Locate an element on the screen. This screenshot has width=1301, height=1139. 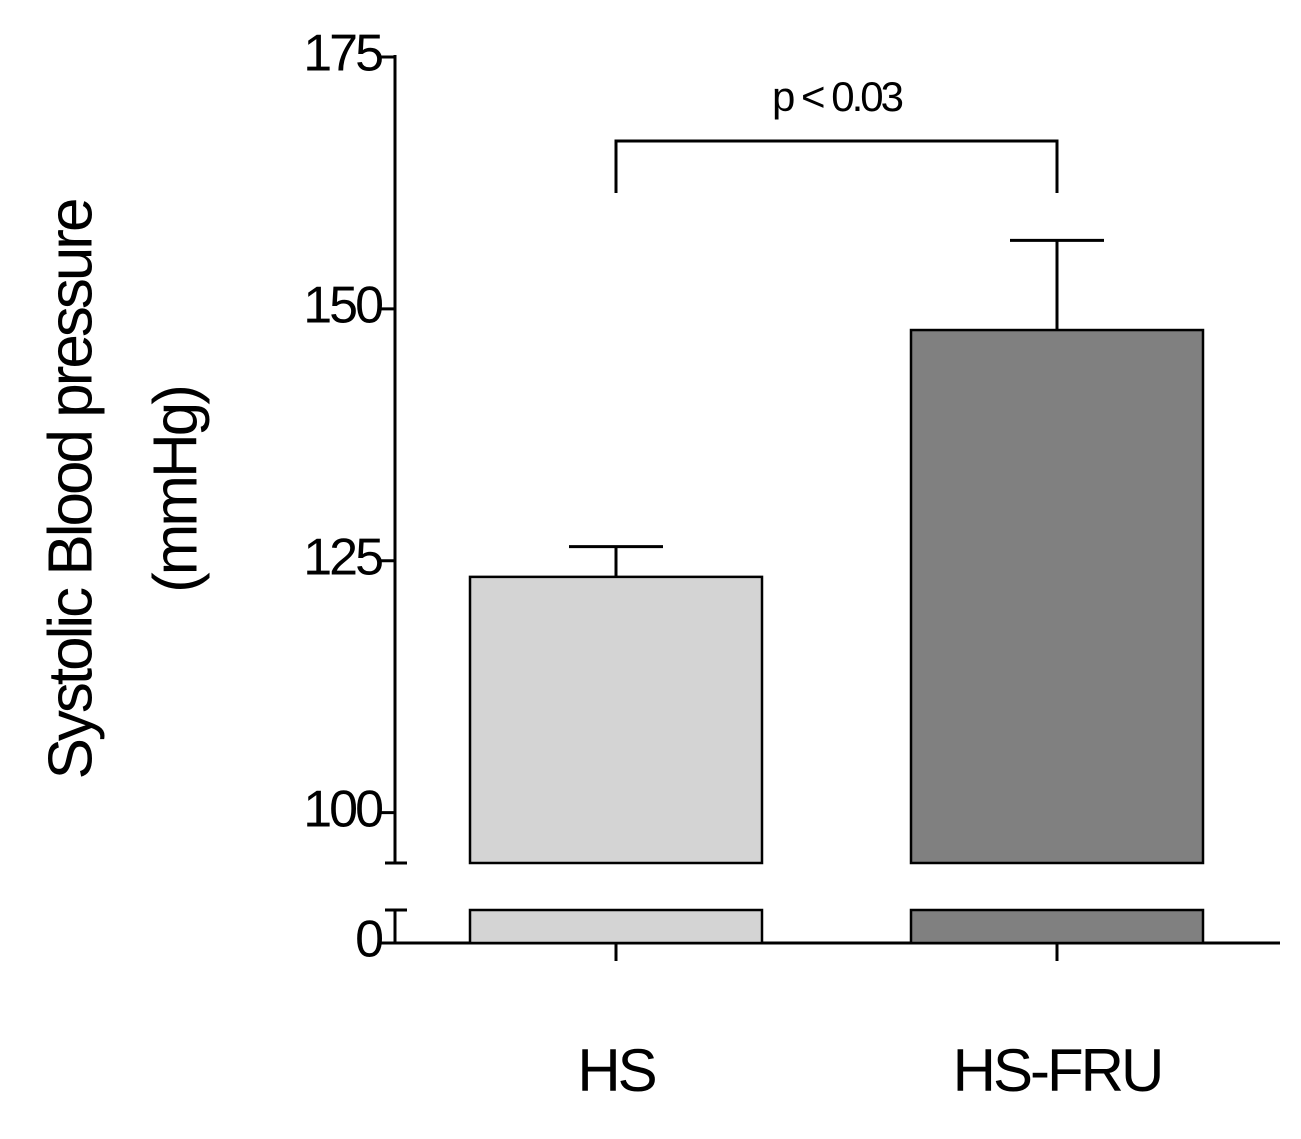
y-axis-title-line: Systolic Blood pressure is located at coordinates (70, 489).